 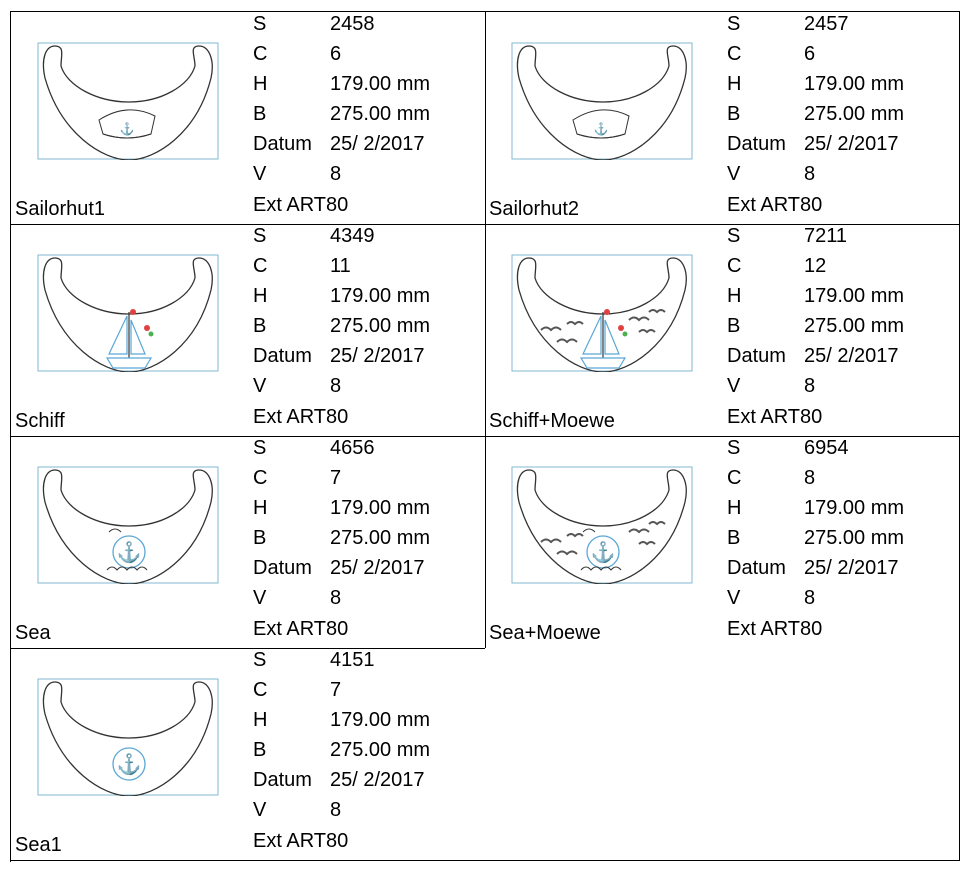 I want to click on design-name: Sailorhut2, so click(x=534, y=209).